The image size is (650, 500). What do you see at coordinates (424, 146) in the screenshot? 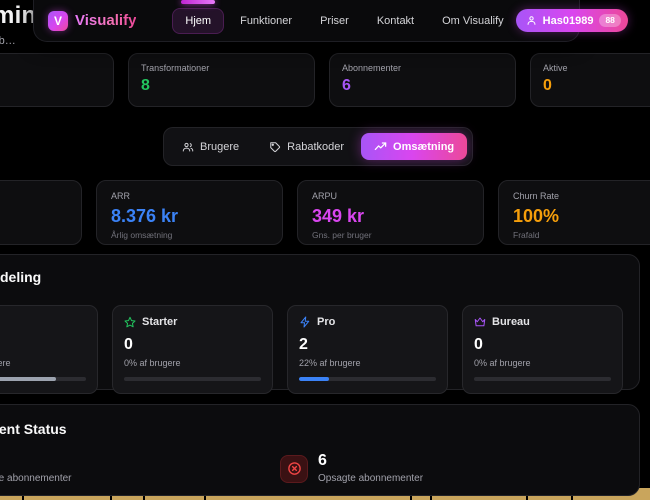
I see `tab-label: Omsætning` at bounding box center [424, 146].